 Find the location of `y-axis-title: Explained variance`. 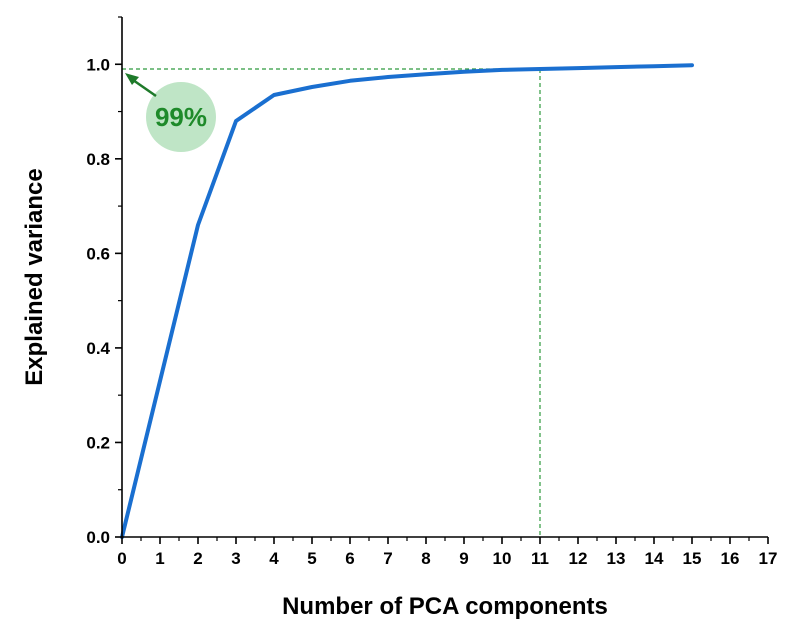

y-axis-title: Explained variance is located at coordinates (34, 276).